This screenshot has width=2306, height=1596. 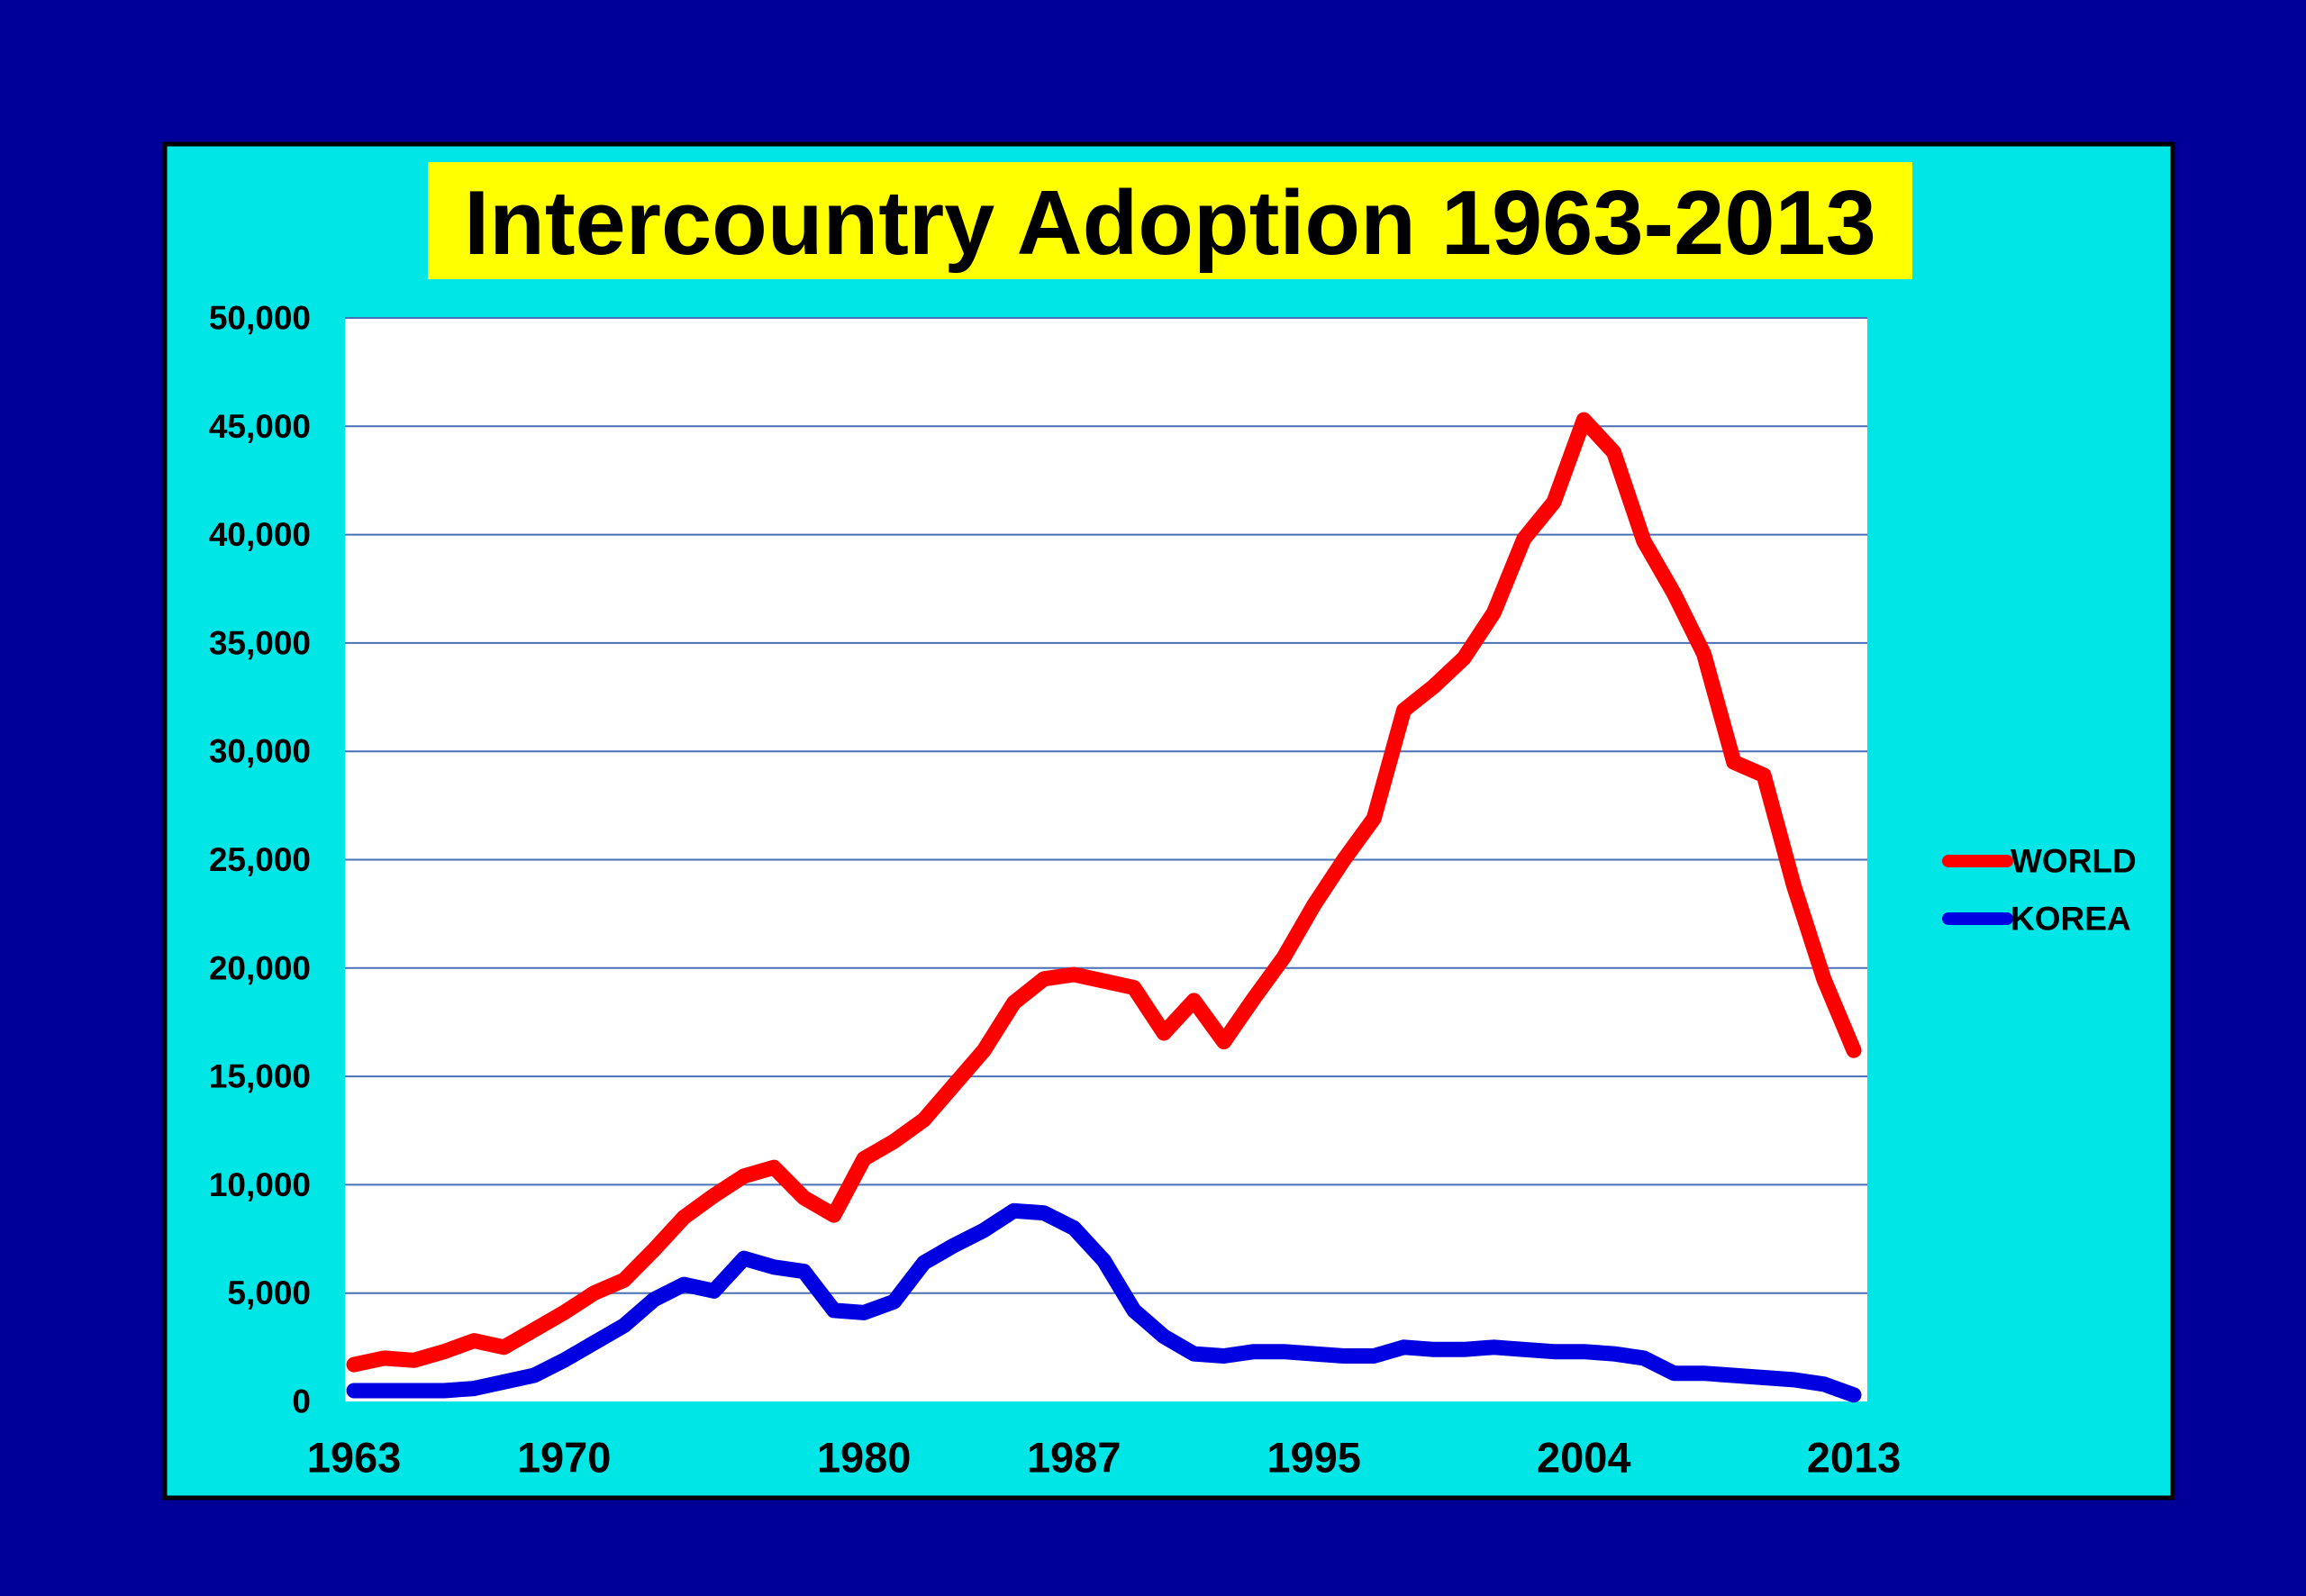 What do you see at coordinates (1104, 1303) in the screenshot?
I see `series-line-korea` at bounding box center [1104, 1303].